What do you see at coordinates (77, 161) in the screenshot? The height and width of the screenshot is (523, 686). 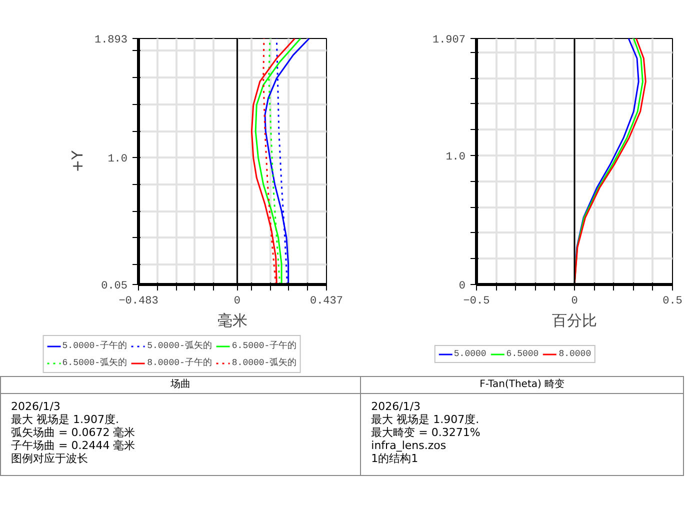 I see `y-axis-title: +Y` at bounding box center [77, 161].